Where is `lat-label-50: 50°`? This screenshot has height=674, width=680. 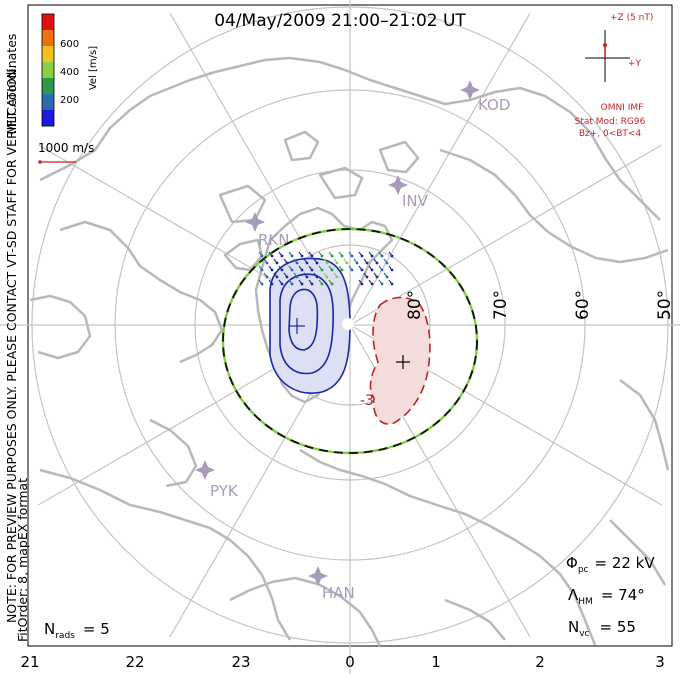
lat-label-50: 50° is located at coordinates (665, 305).